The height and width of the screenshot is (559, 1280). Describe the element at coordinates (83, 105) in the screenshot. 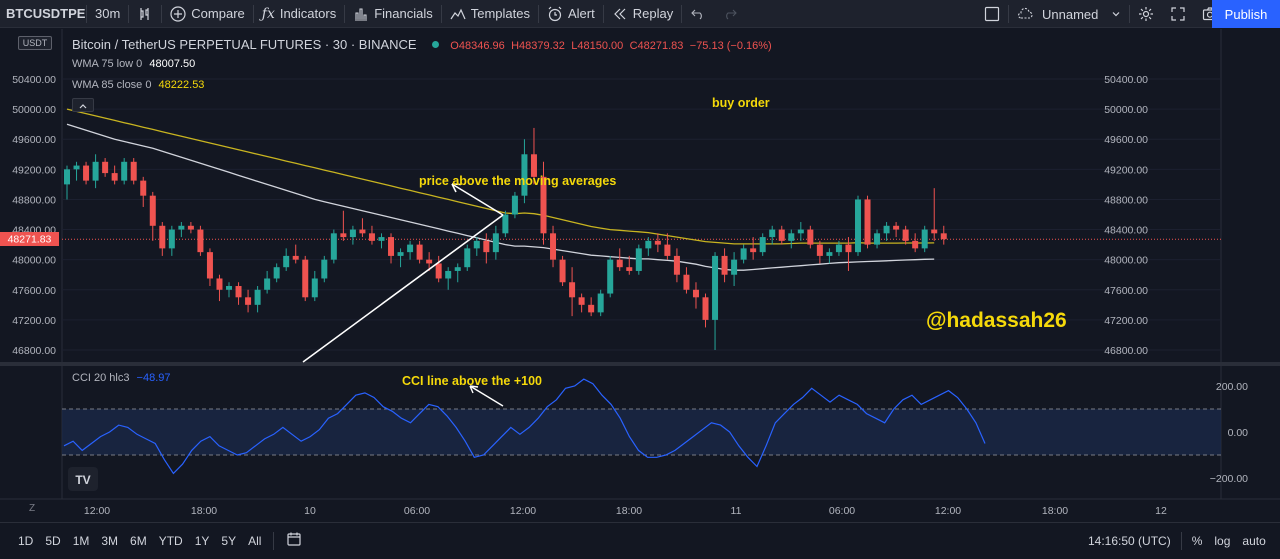

I see `collapse-legend-button` at that location.